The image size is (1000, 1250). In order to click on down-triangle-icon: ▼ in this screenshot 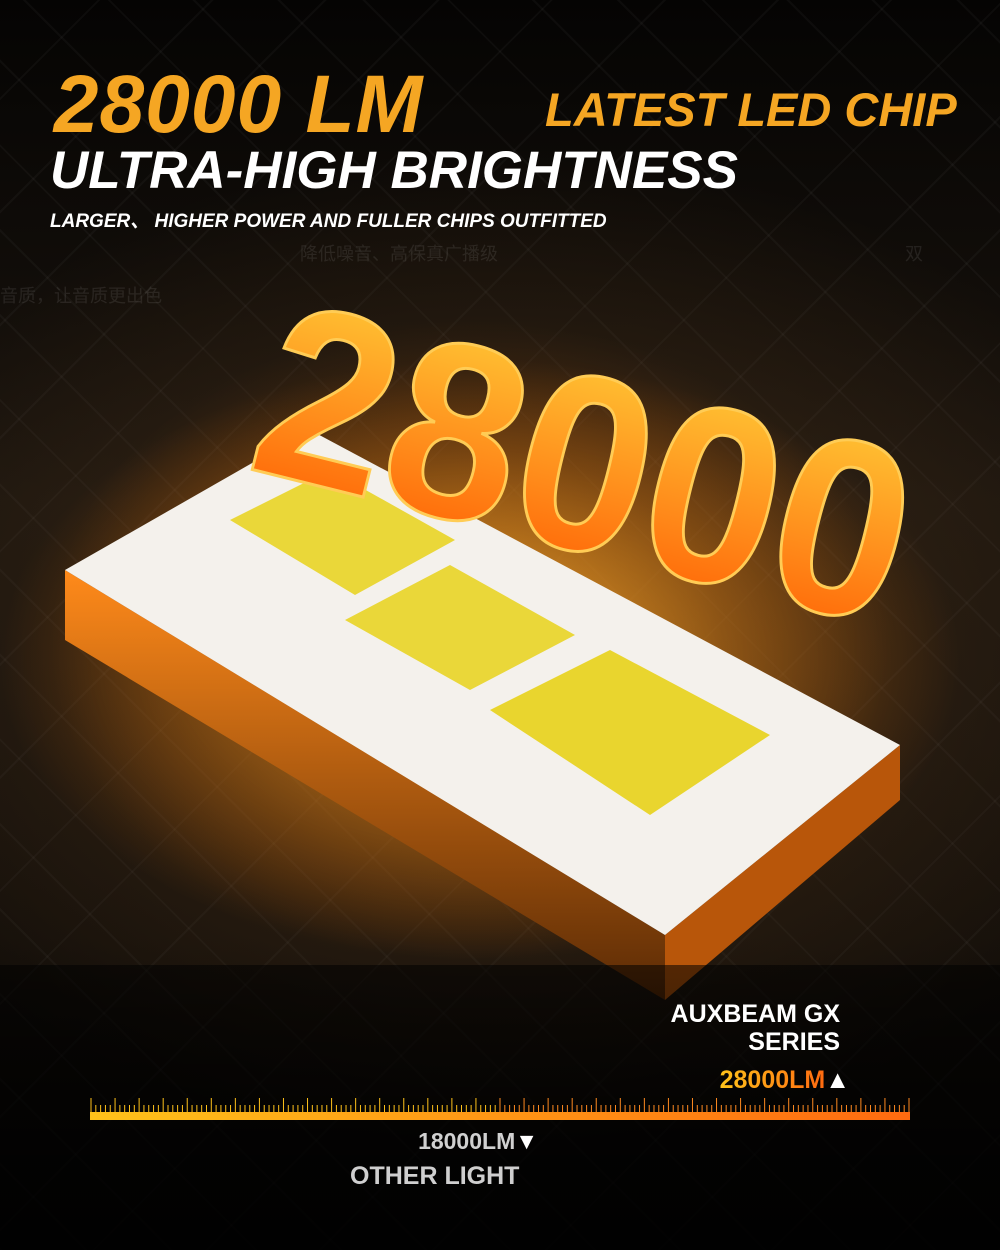, I will do `click(526, 1141)`.